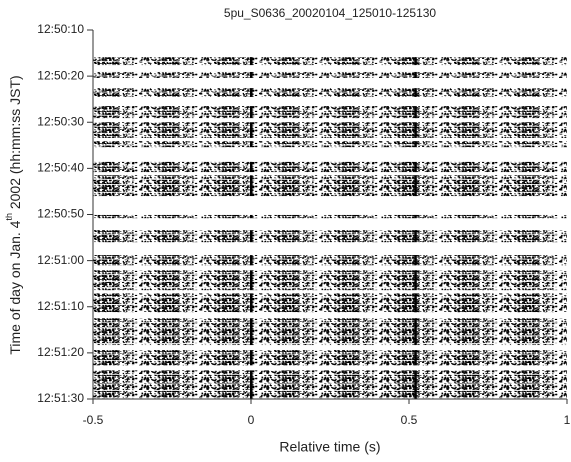 This screenshot has height=462, width=571. I want to click on x-tick-label: 0, so click(251, 420).